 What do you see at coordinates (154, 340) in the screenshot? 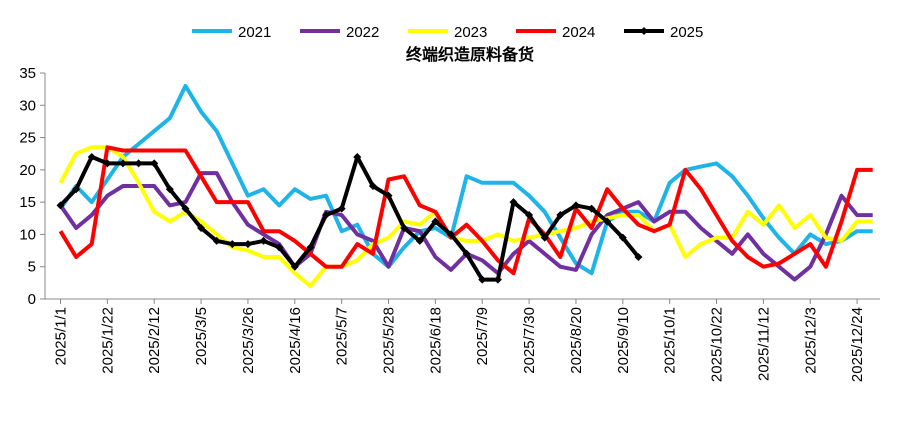
I see `x-tick-label: 2025/2/12` at bounding box center [154, 340].